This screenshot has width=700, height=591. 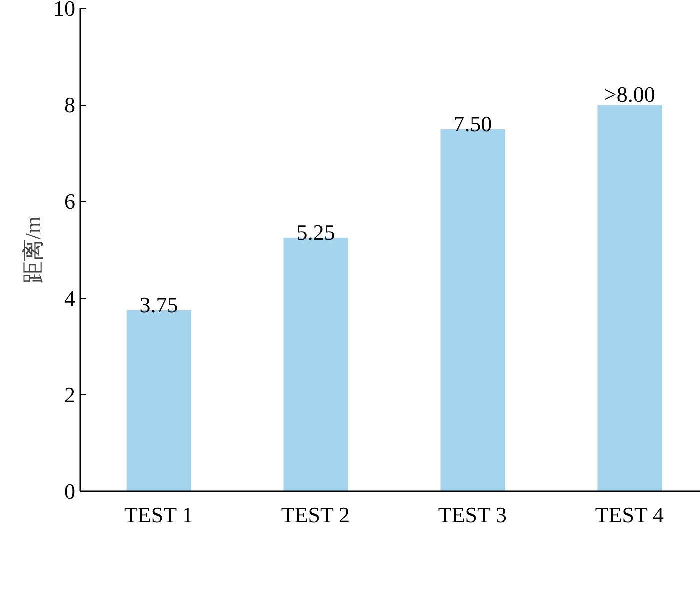 I want to click on data-label: 5.25, so click(x=316, y=232).